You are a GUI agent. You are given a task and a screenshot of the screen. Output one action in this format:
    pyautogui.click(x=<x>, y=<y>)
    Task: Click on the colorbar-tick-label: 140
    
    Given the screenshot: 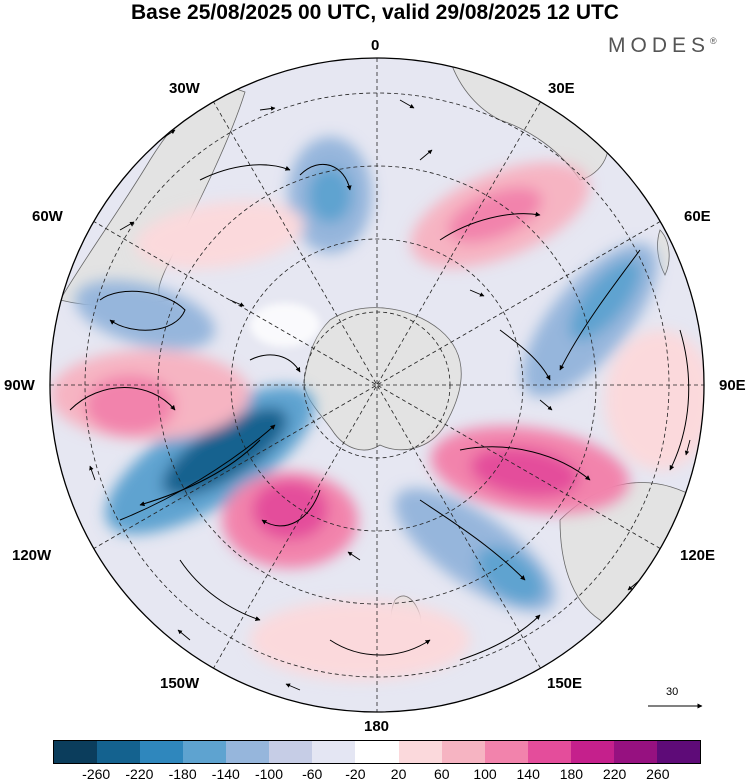 What is the action you would take?
    pyautogui.click(x=528, y=774)
    